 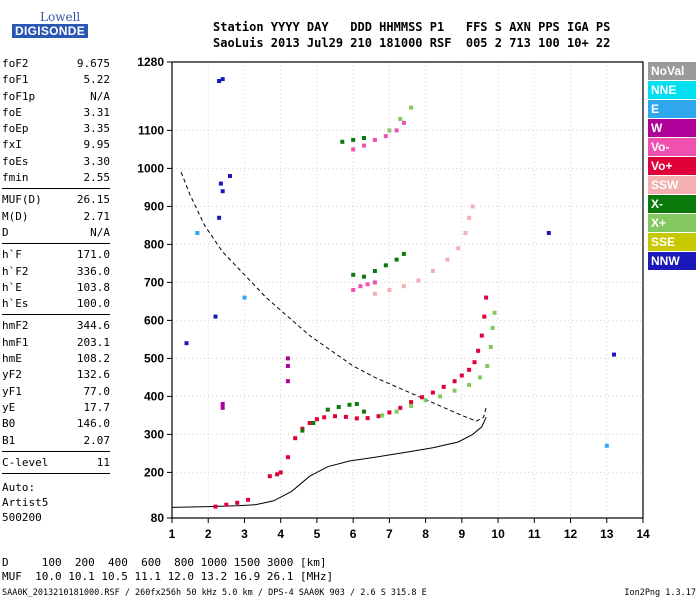 I want to click on param-row: h`F 171.0, so click(x=56, y=255).